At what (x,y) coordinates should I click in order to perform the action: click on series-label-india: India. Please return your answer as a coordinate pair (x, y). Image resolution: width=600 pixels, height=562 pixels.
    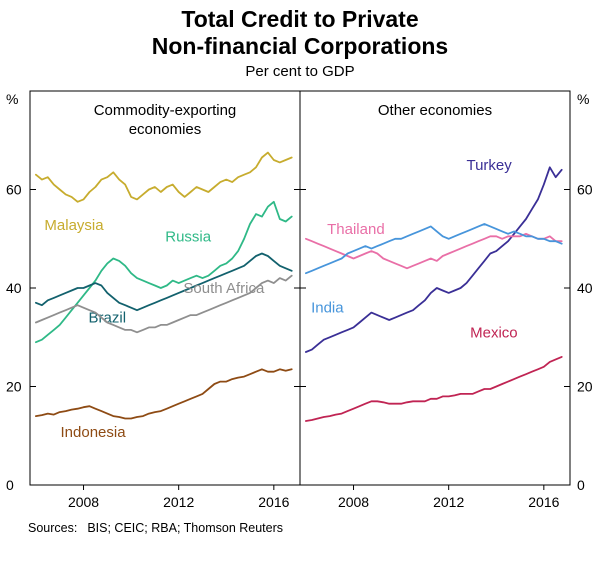
    Looking at the image, I should click on (327, 308).